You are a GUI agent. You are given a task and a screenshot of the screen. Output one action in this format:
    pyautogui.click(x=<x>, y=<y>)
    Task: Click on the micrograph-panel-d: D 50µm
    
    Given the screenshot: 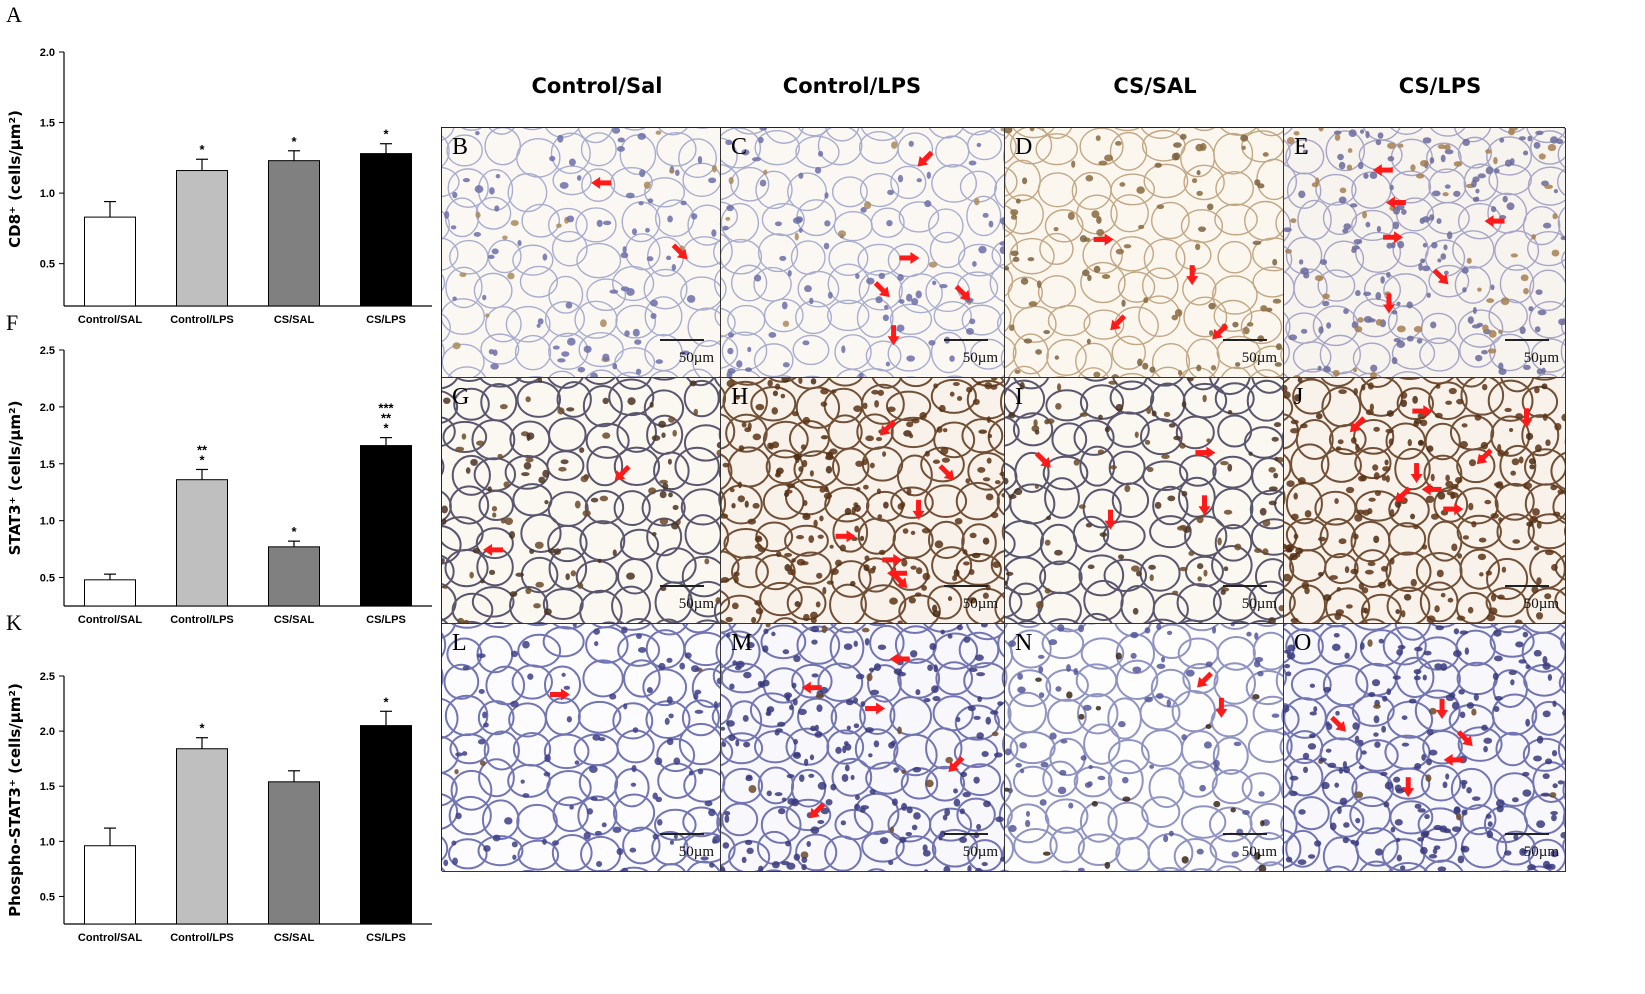 What is the action you would take?
    pyautogui.click(x=1144, y=253)
    